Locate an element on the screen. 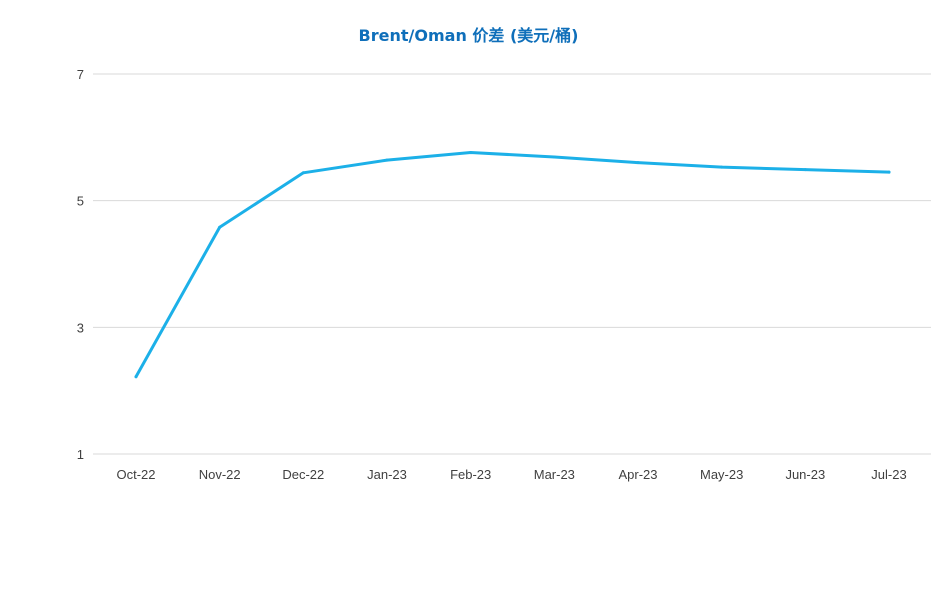  x-tick-label-Oct-22: Oct-22 is located at coordinates (135, 474).